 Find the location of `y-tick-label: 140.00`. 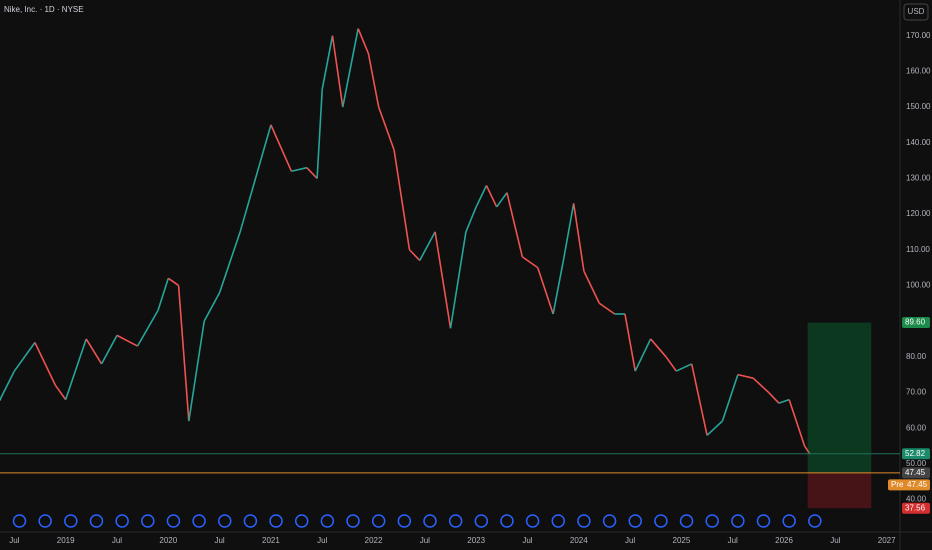

y-tick-label: 140.00 is located at coordinates (918, 142).